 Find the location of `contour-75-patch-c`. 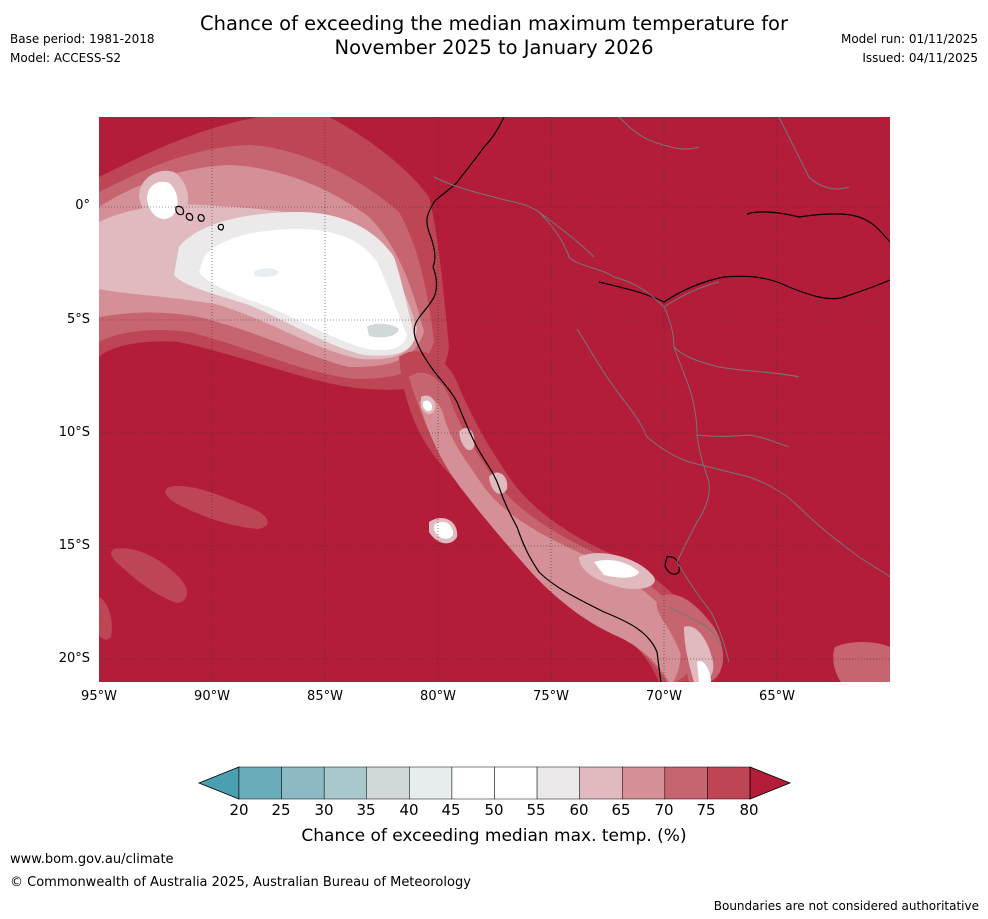

contour-75-patch-c is located at coordinates (105, 618).